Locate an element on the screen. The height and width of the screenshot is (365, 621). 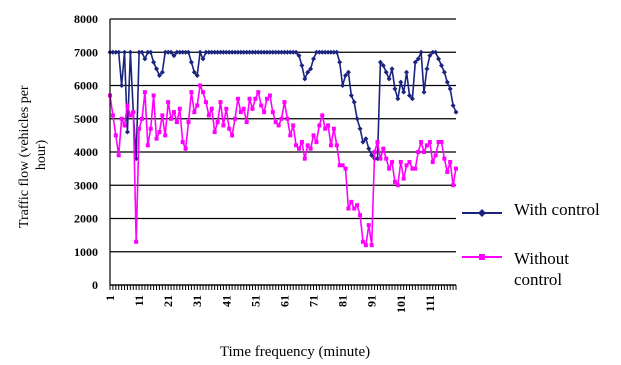
y-tick-label-7000: 7000 is located at coordinates (86, 52).